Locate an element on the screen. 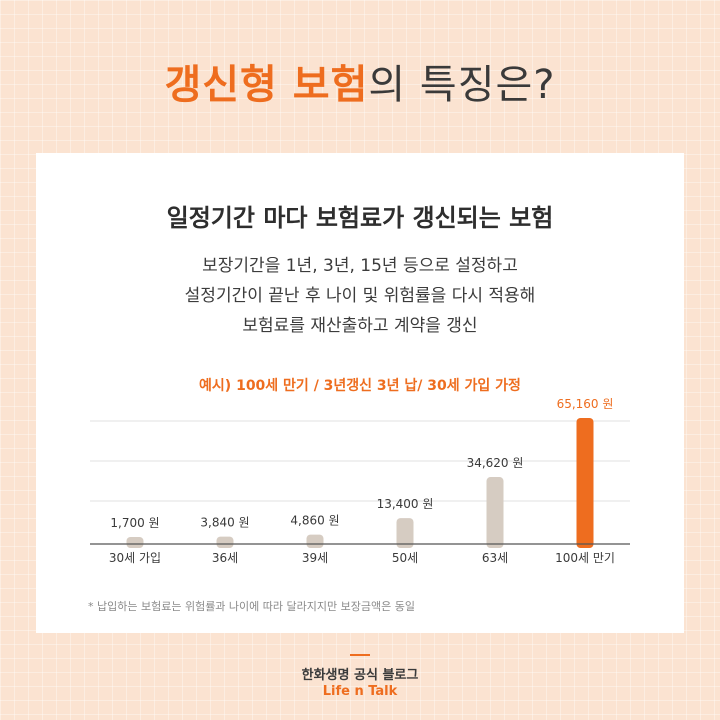  page-title: 갱신형 보험의 특징은? is located at coordinates (360, 81).